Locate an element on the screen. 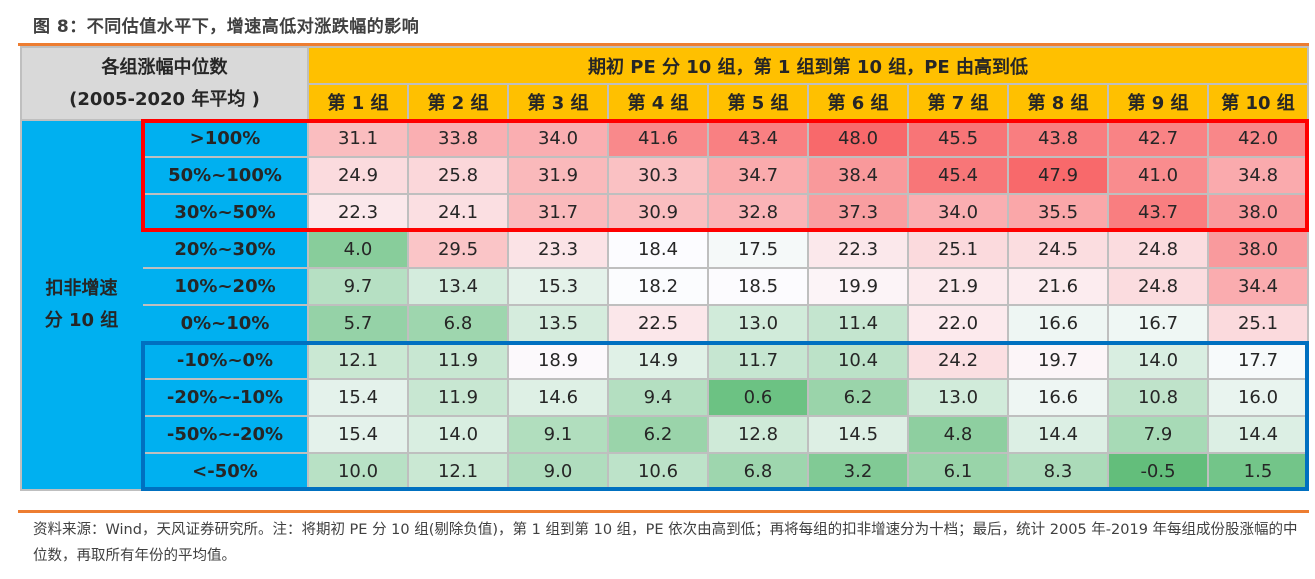 The height and width of the screenshot is (579, 1315). bottom-rule is located at coordinates (663, 511).